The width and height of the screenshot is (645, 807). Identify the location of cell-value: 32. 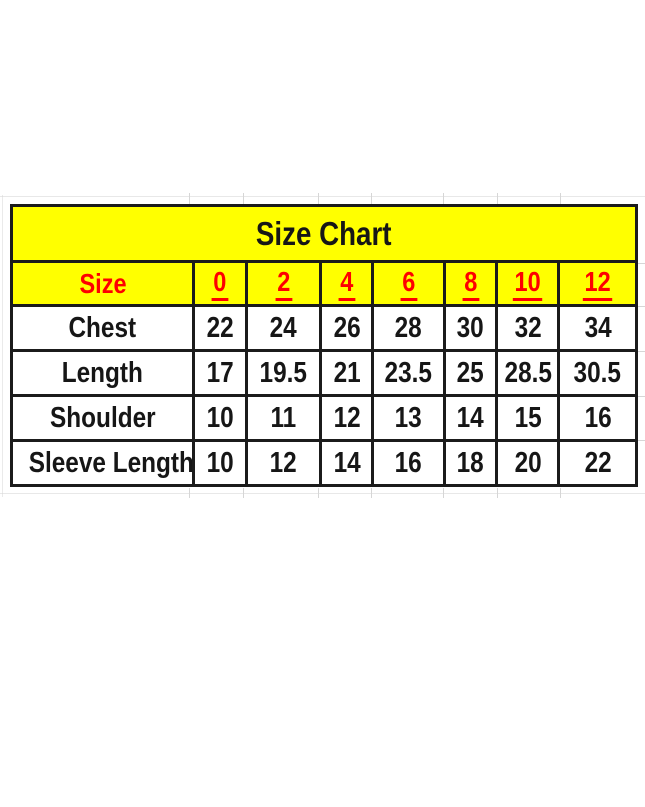
(528, 328).